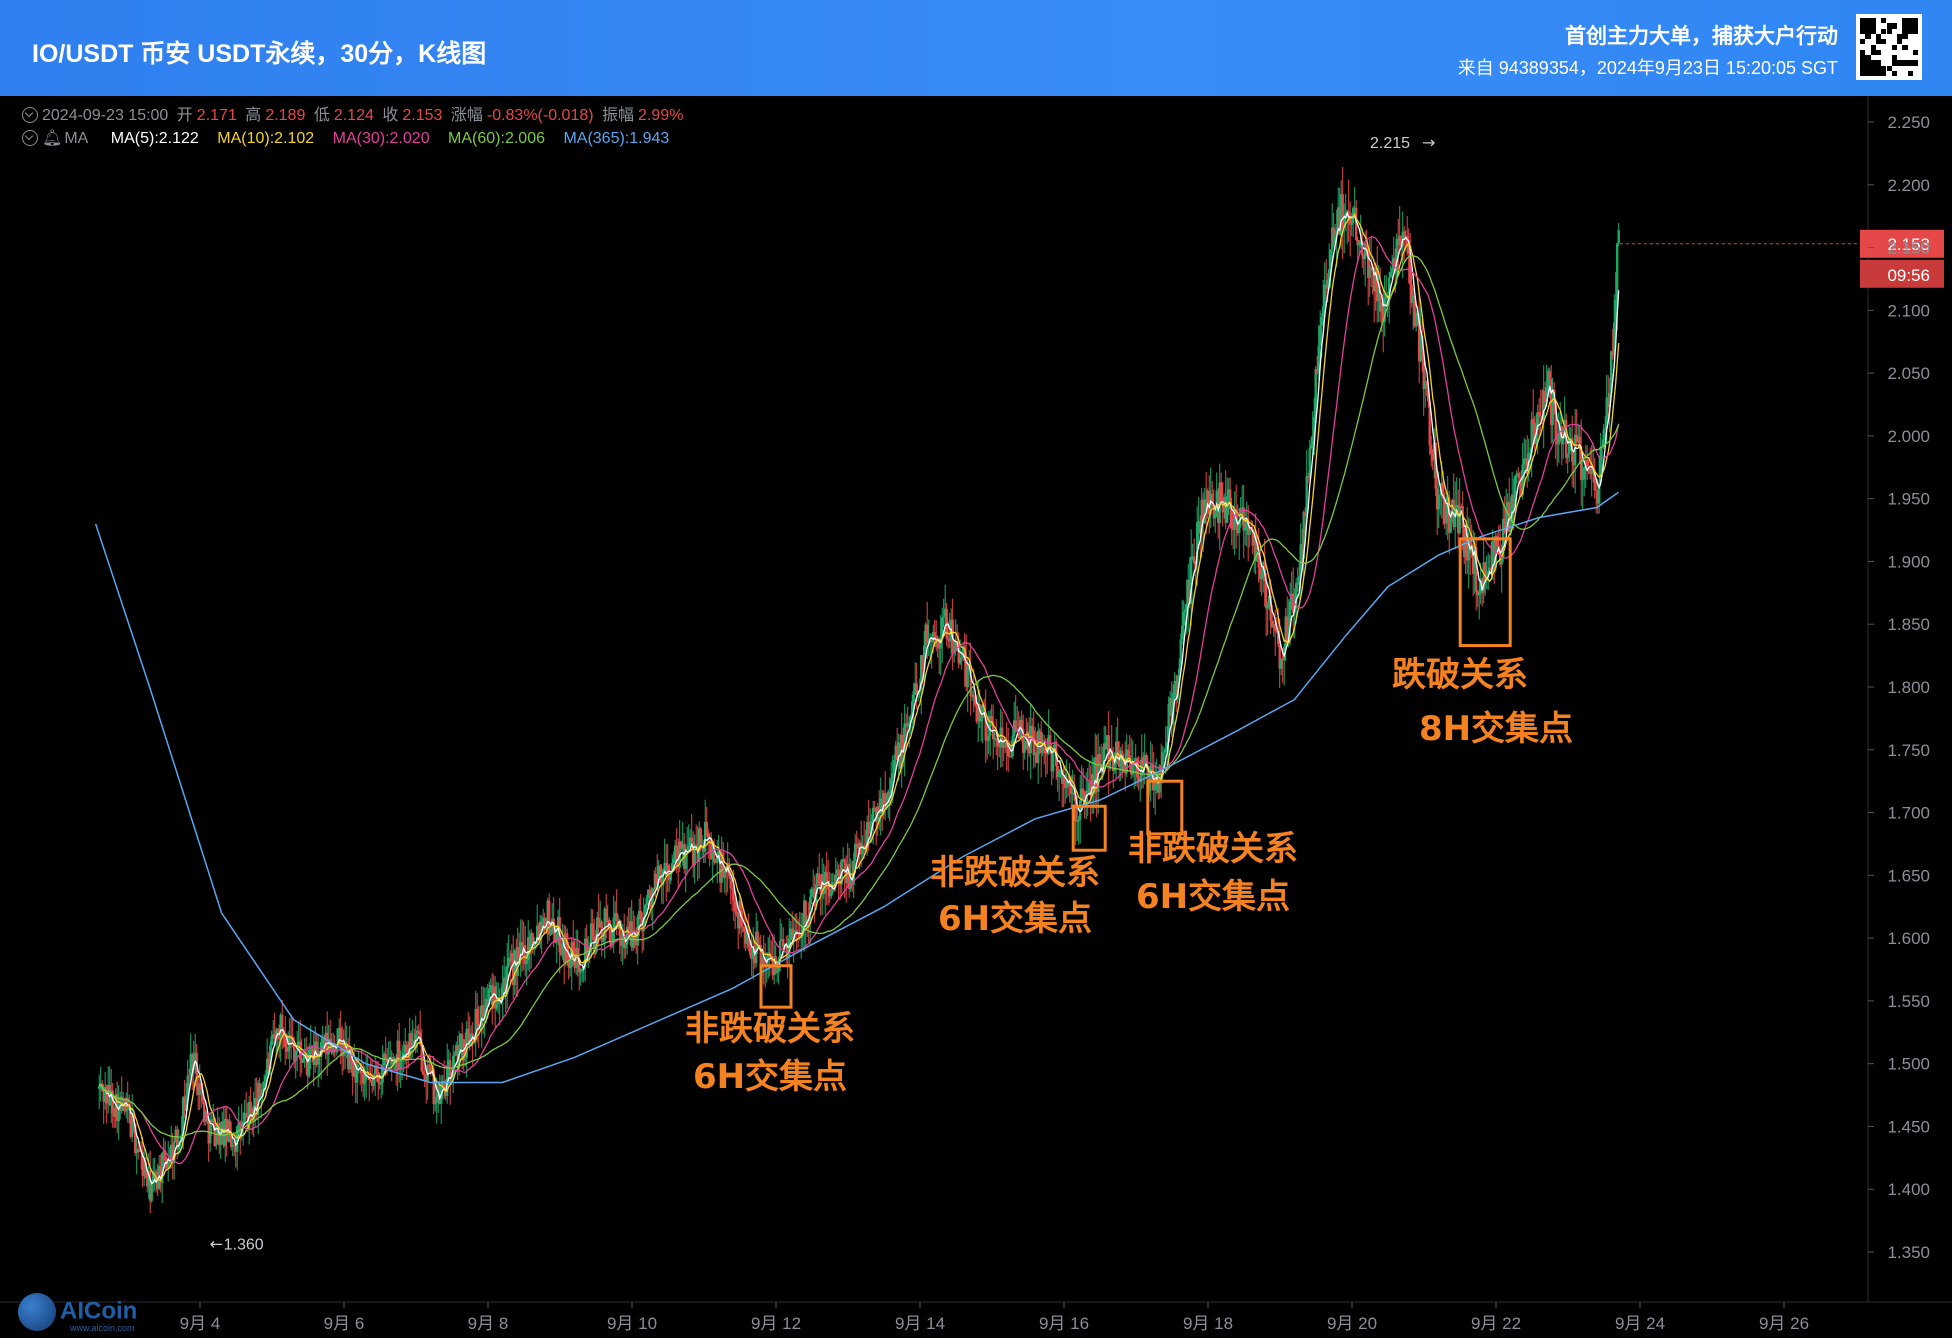  Describe the element at coordinates (1784, 1323) in the screenshot. I see `x-tick-label: 9月 26` at that location.